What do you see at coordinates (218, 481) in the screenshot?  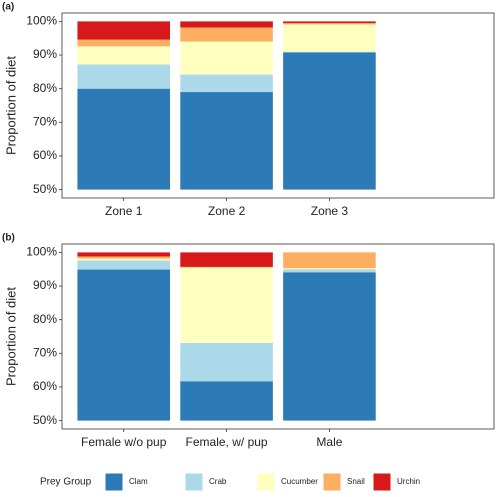 I see `legend-label: Crab` at bounding box center [218, 481].